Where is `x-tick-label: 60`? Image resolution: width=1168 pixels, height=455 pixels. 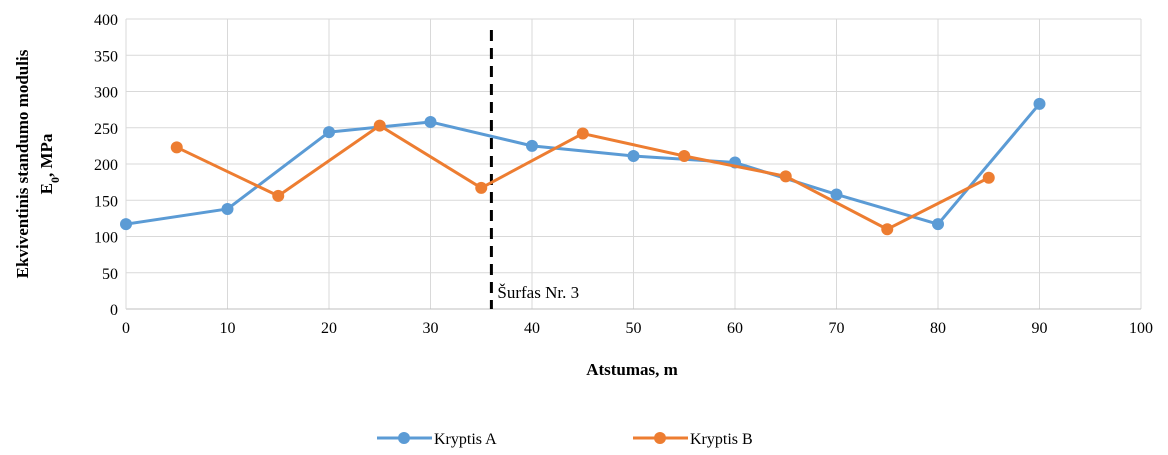 x-tick-label: 60 is located at coordinates (735, 328).